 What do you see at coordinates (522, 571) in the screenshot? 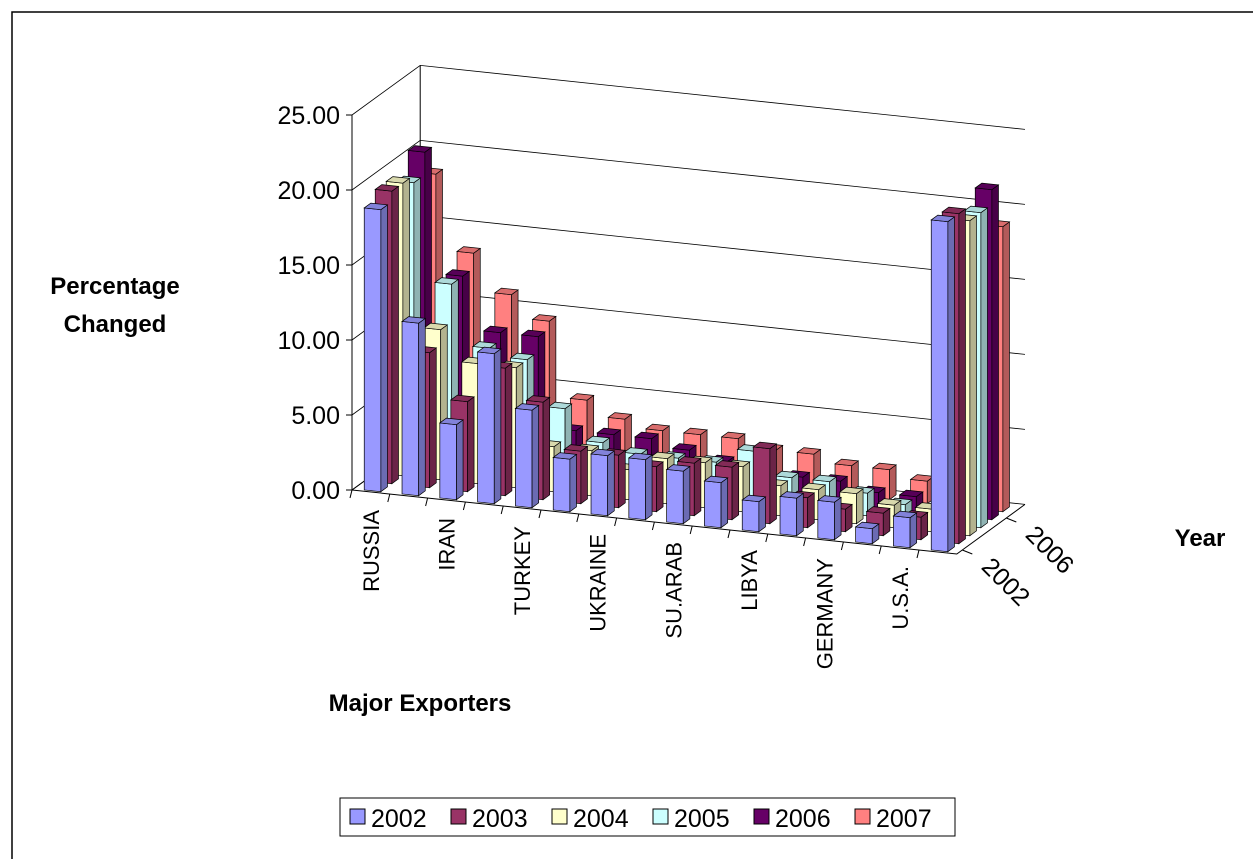
I see `x-tick-label: TURKEY` at bounding box center [522, 571].